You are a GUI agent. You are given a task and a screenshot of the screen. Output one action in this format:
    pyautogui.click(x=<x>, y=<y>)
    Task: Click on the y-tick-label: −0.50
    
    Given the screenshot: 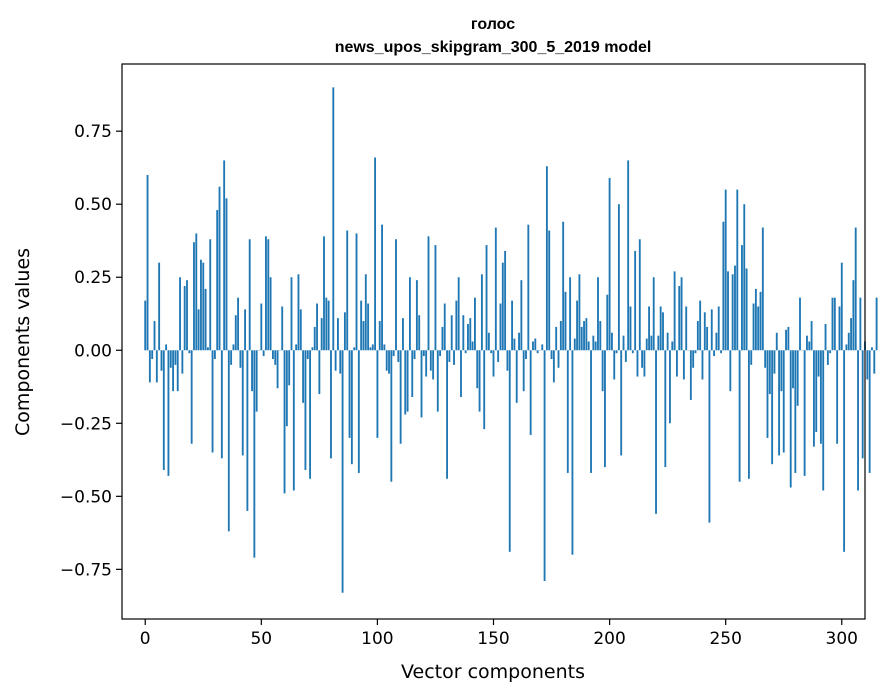 What is the action you would take?
    pyautogui.click(x=86, y=497)
    